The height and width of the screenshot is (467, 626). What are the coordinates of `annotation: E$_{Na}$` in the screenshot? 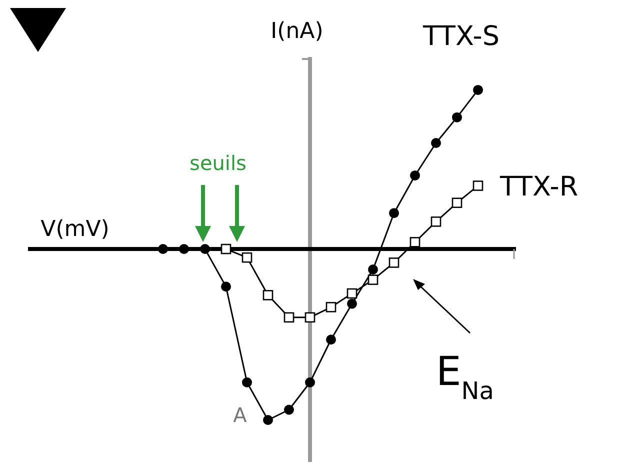 It's located at (465, 377).